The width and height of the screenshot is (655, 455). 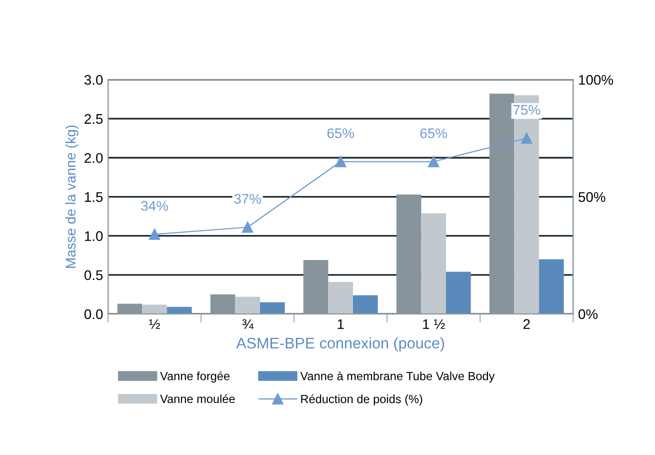 What do you see at coordinates (361, 400) in the screenshot?
I see `legend-label: Réduction de poids (%)` at bounding box center [361, 400].